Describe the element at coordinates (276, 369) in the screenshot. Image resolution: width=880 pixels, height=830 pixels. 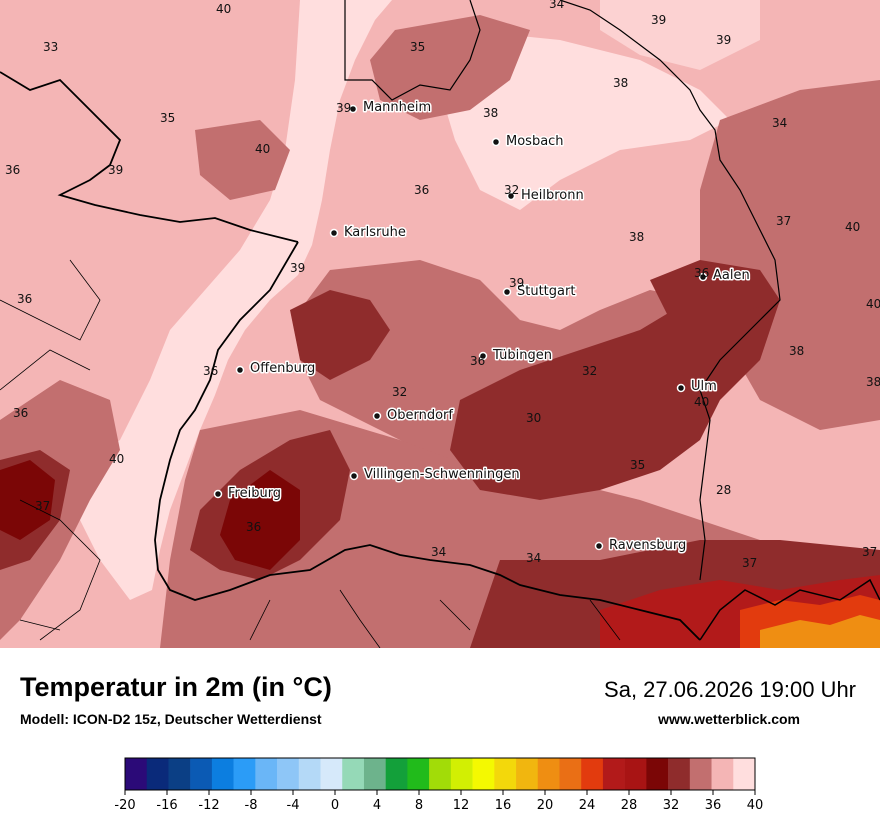
I see `city-offenburg: Offenburg` at that location.